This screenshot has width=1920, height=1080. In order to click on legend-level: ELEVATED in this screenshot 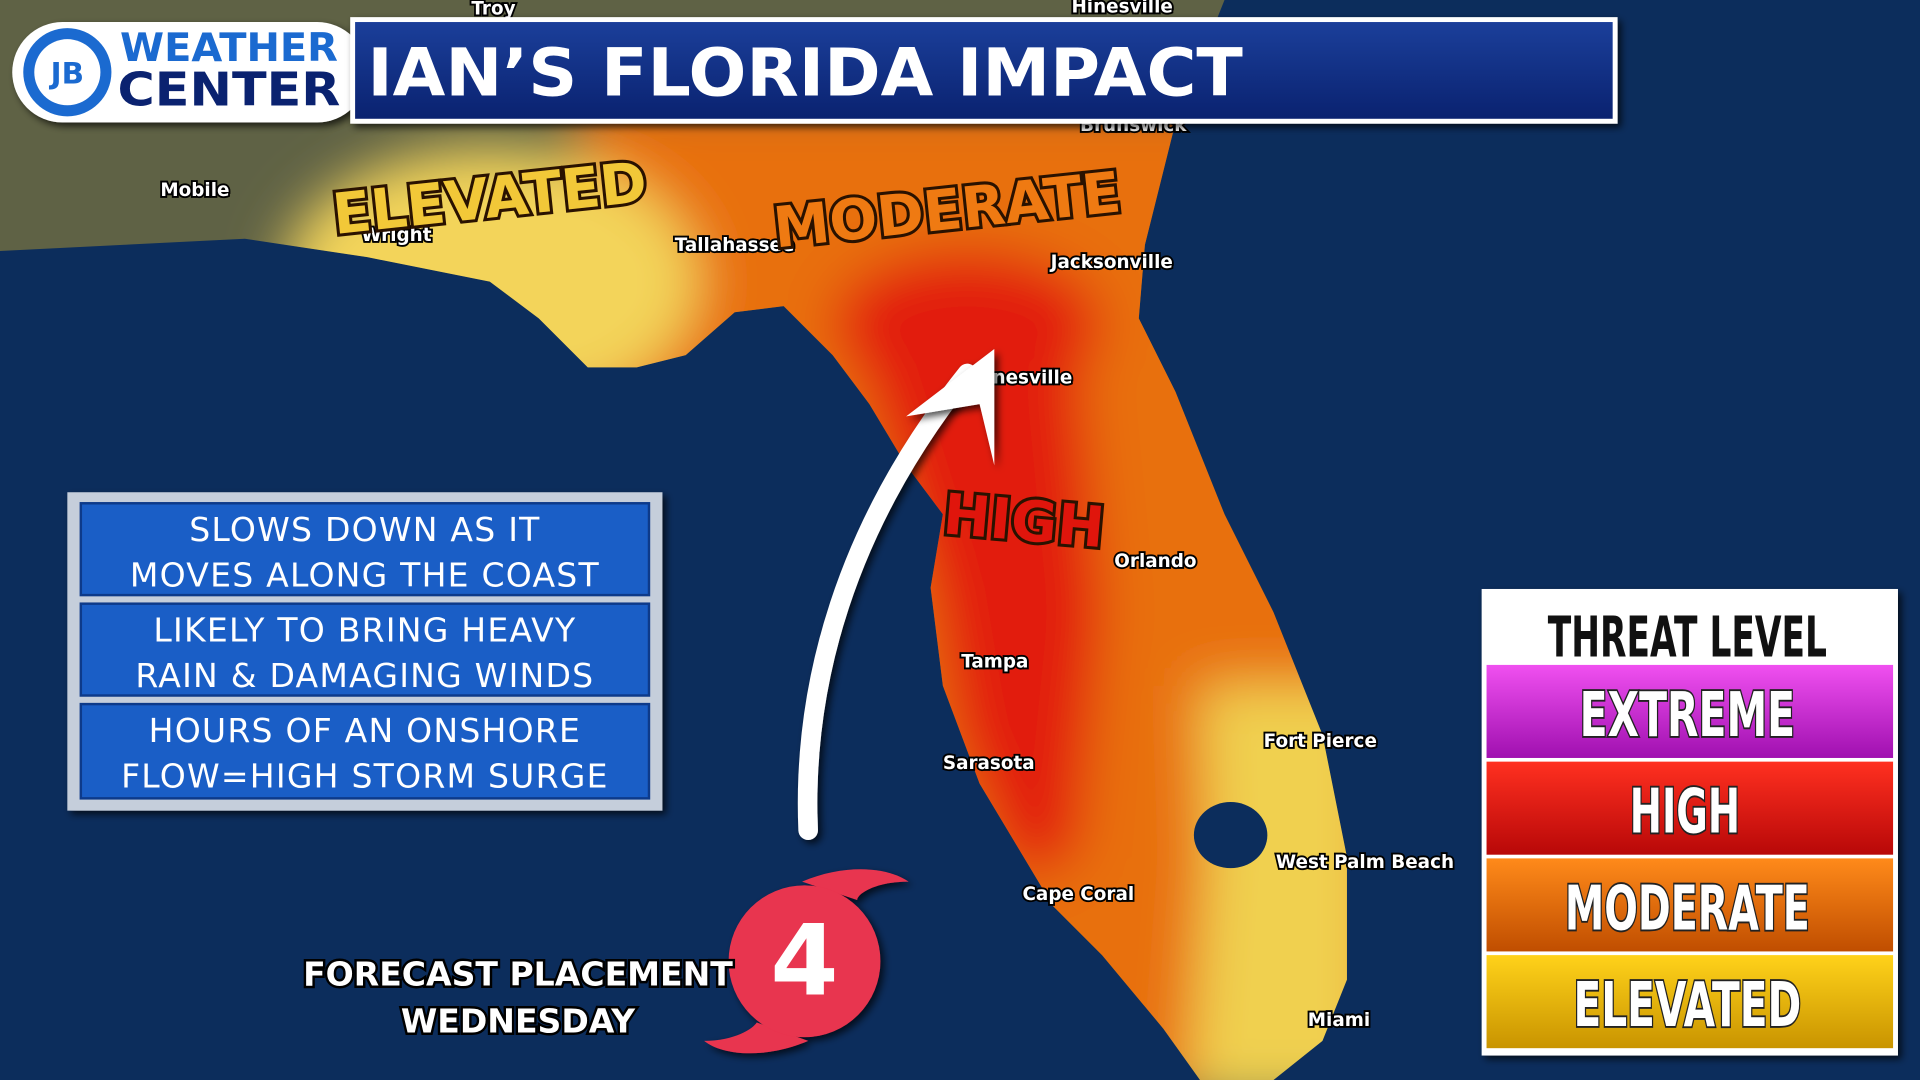, I will do `click(1687, 1005)`.